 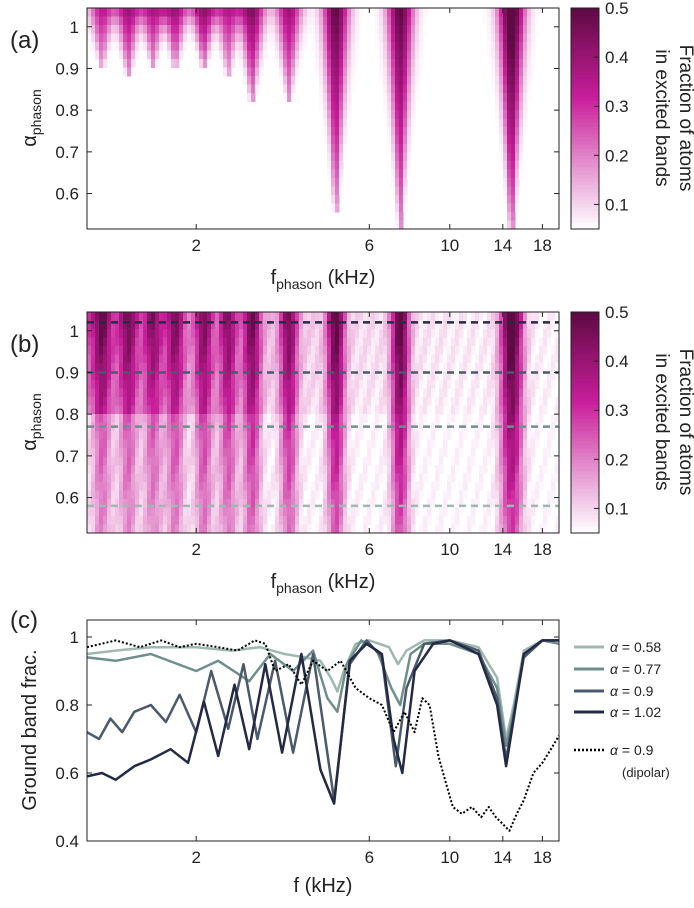 I want to click on x-tick-label: 6, so click(x=369, y=857).